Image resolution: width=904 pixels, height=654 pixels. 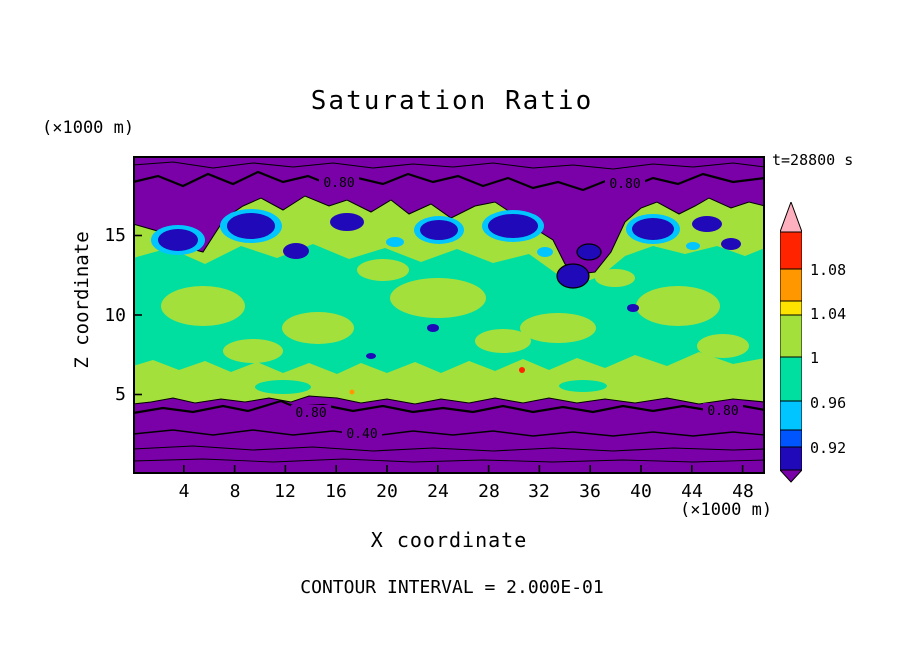 I want to click on field-turquoise-patches, so click(x=431, y=387).